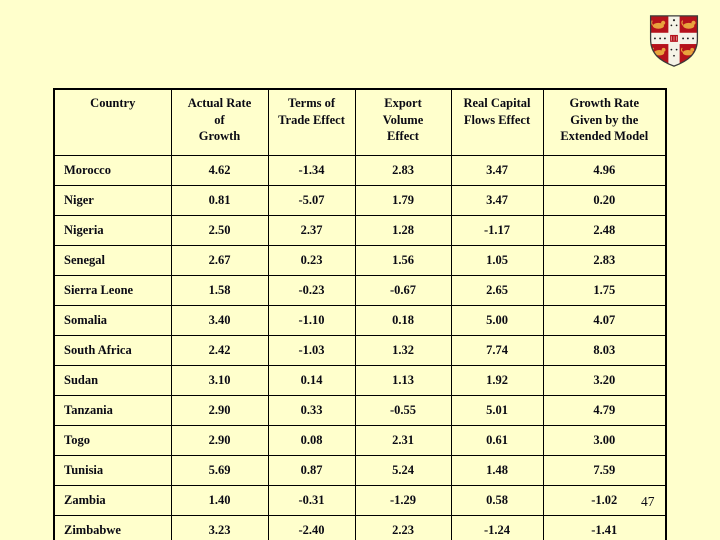 The height and width of the screenshot is (540, 720). I want to click on value-cell: -1.34, so click(311, 170).